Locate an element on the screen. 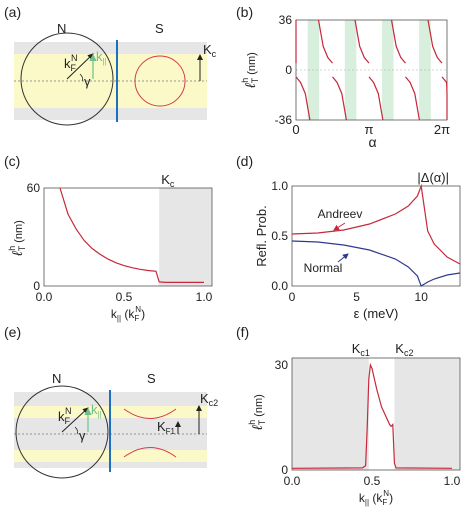 This screenshot has height=513, width=463. chart-d-legend-normal: Normal is located at coordinates (323, 268).